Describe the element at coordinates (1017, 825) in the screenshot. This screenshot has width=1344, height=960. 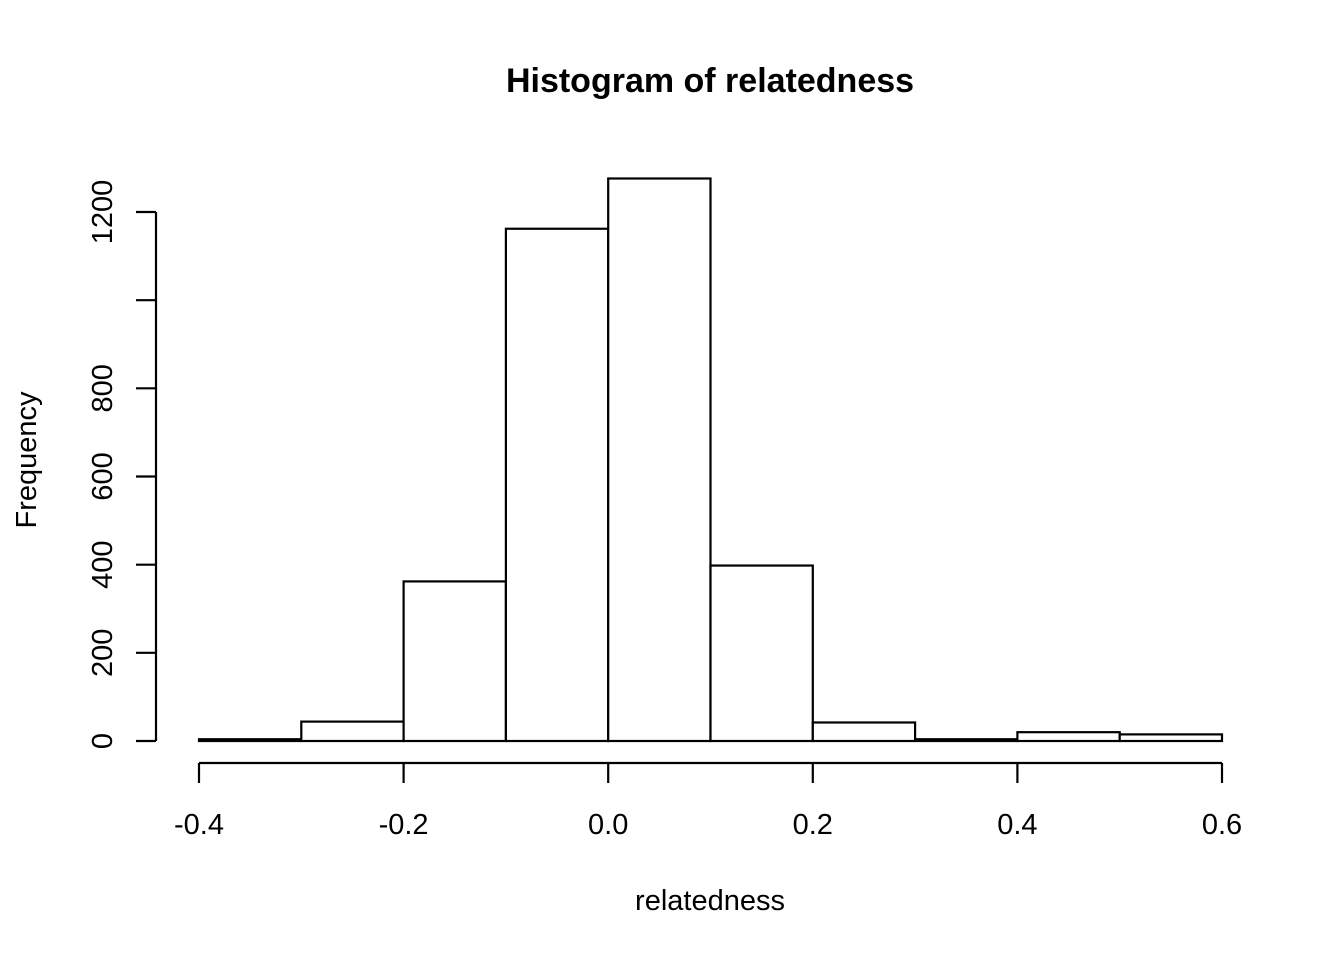
I see `x-tick-label-4: 0.4` at that location.